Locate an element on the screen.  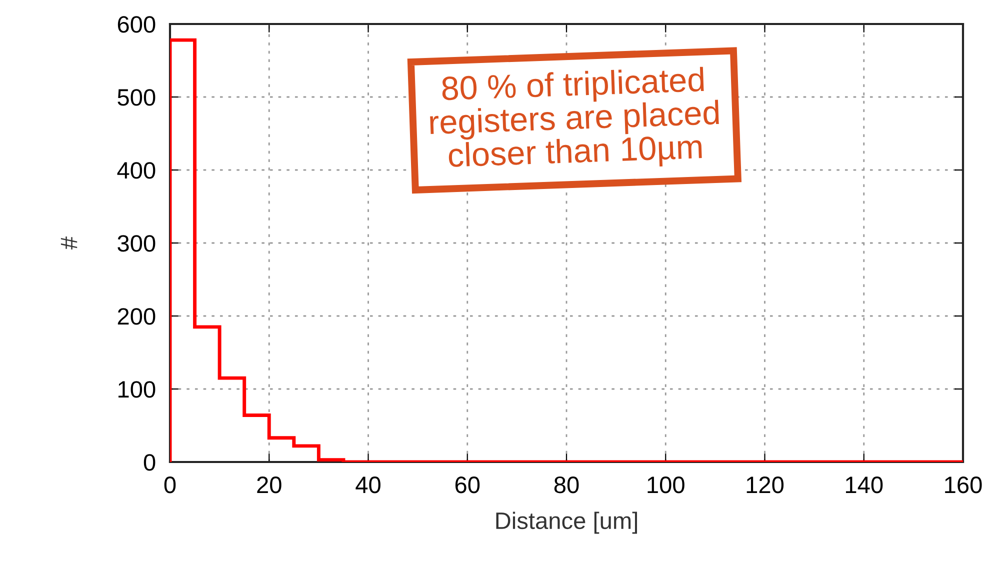
x-tick-label: 120 is located at coordinates (765, 485).